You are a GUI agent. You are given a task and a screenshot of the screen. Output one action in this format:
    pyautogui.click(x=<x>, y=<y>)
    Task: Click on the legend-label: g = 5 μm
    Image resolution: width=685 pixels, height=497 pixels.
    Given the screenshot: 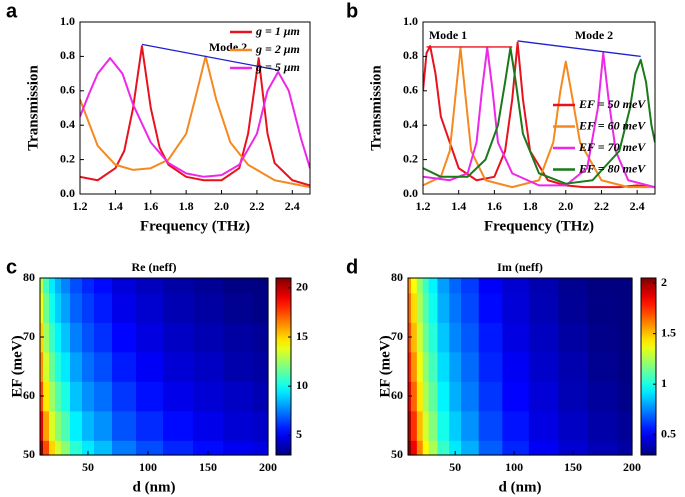 What is the action you would take?
    pyautogui.click(x=277, y=67)
    